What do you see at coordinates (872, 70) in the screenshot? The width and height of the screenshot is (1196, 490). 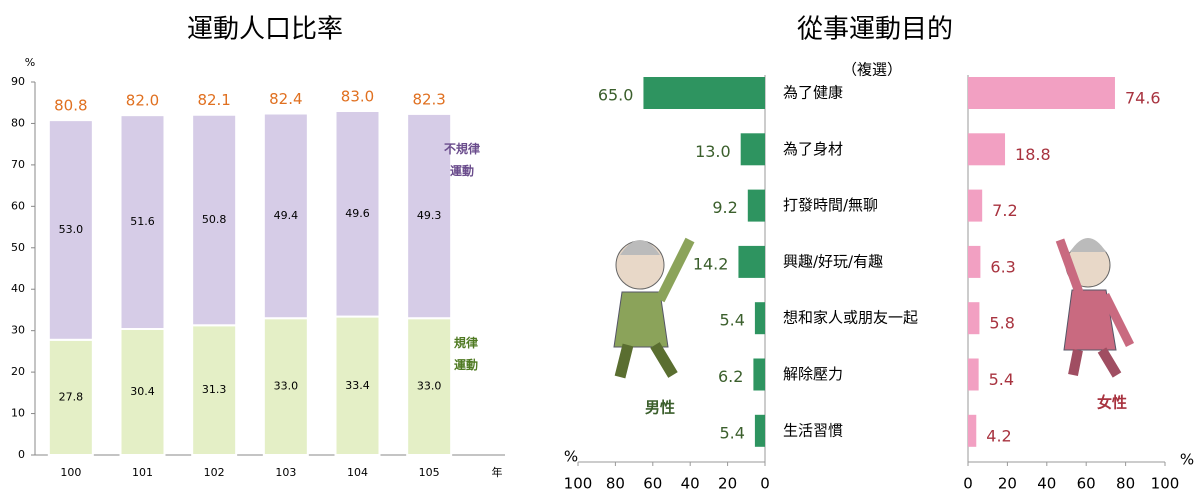 I see `chart-subtitle: （複選）` at bounding box center [872, 70].